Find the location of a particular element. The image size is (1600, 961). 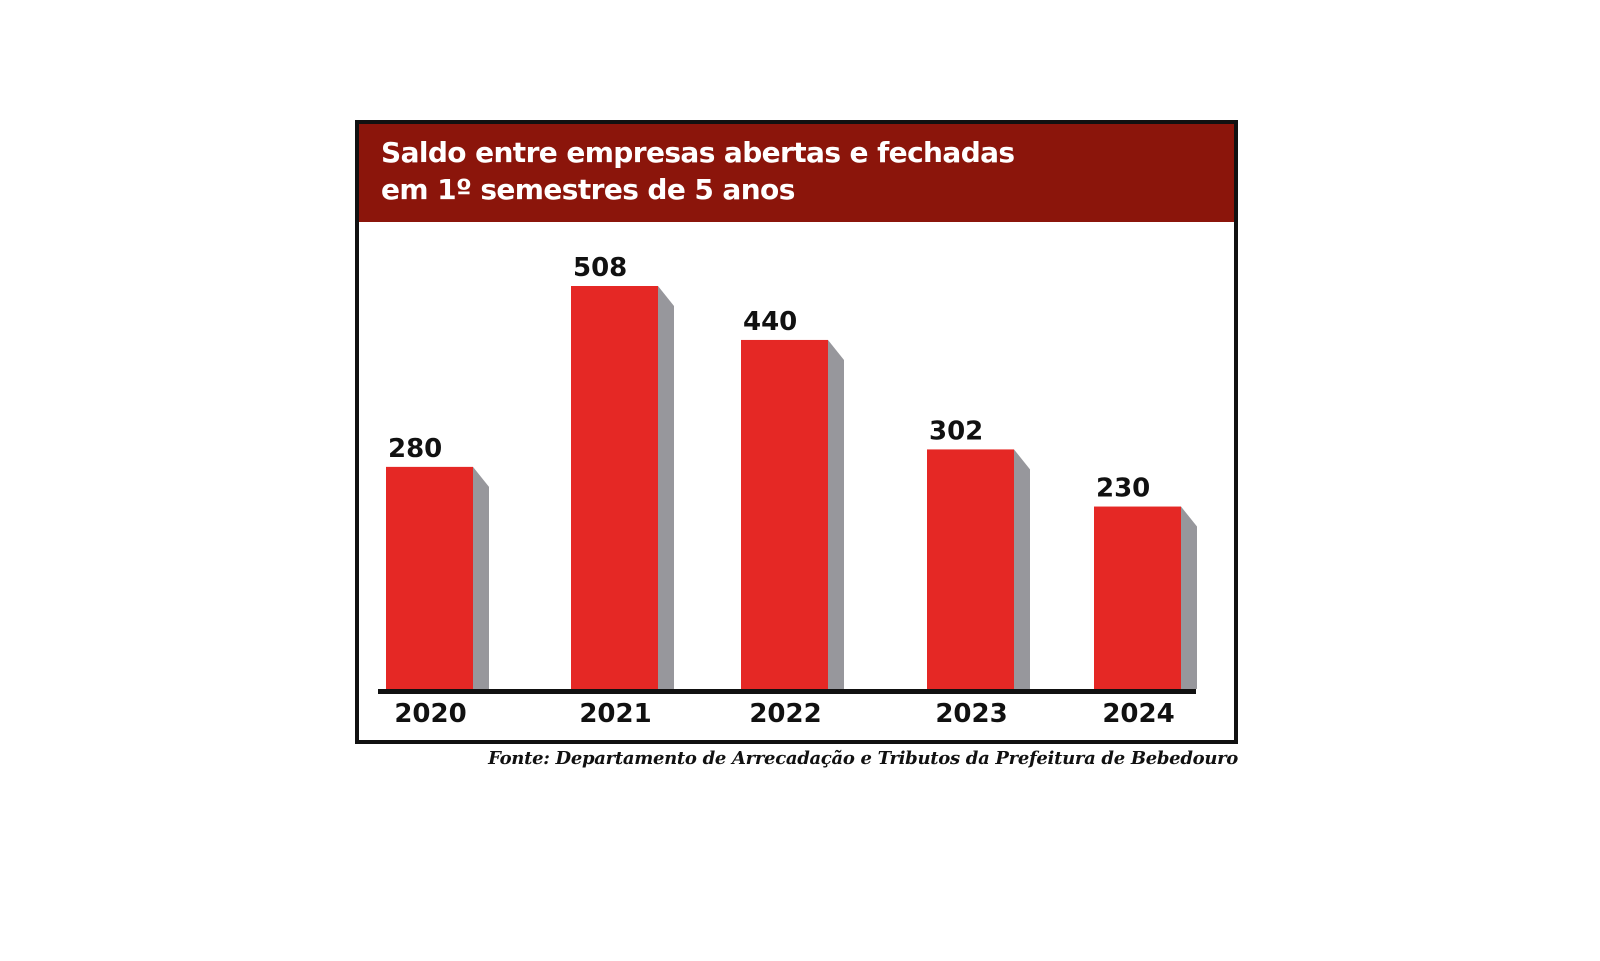

x-tick-label-2021: 2021 is located at coordinates (615, 714).